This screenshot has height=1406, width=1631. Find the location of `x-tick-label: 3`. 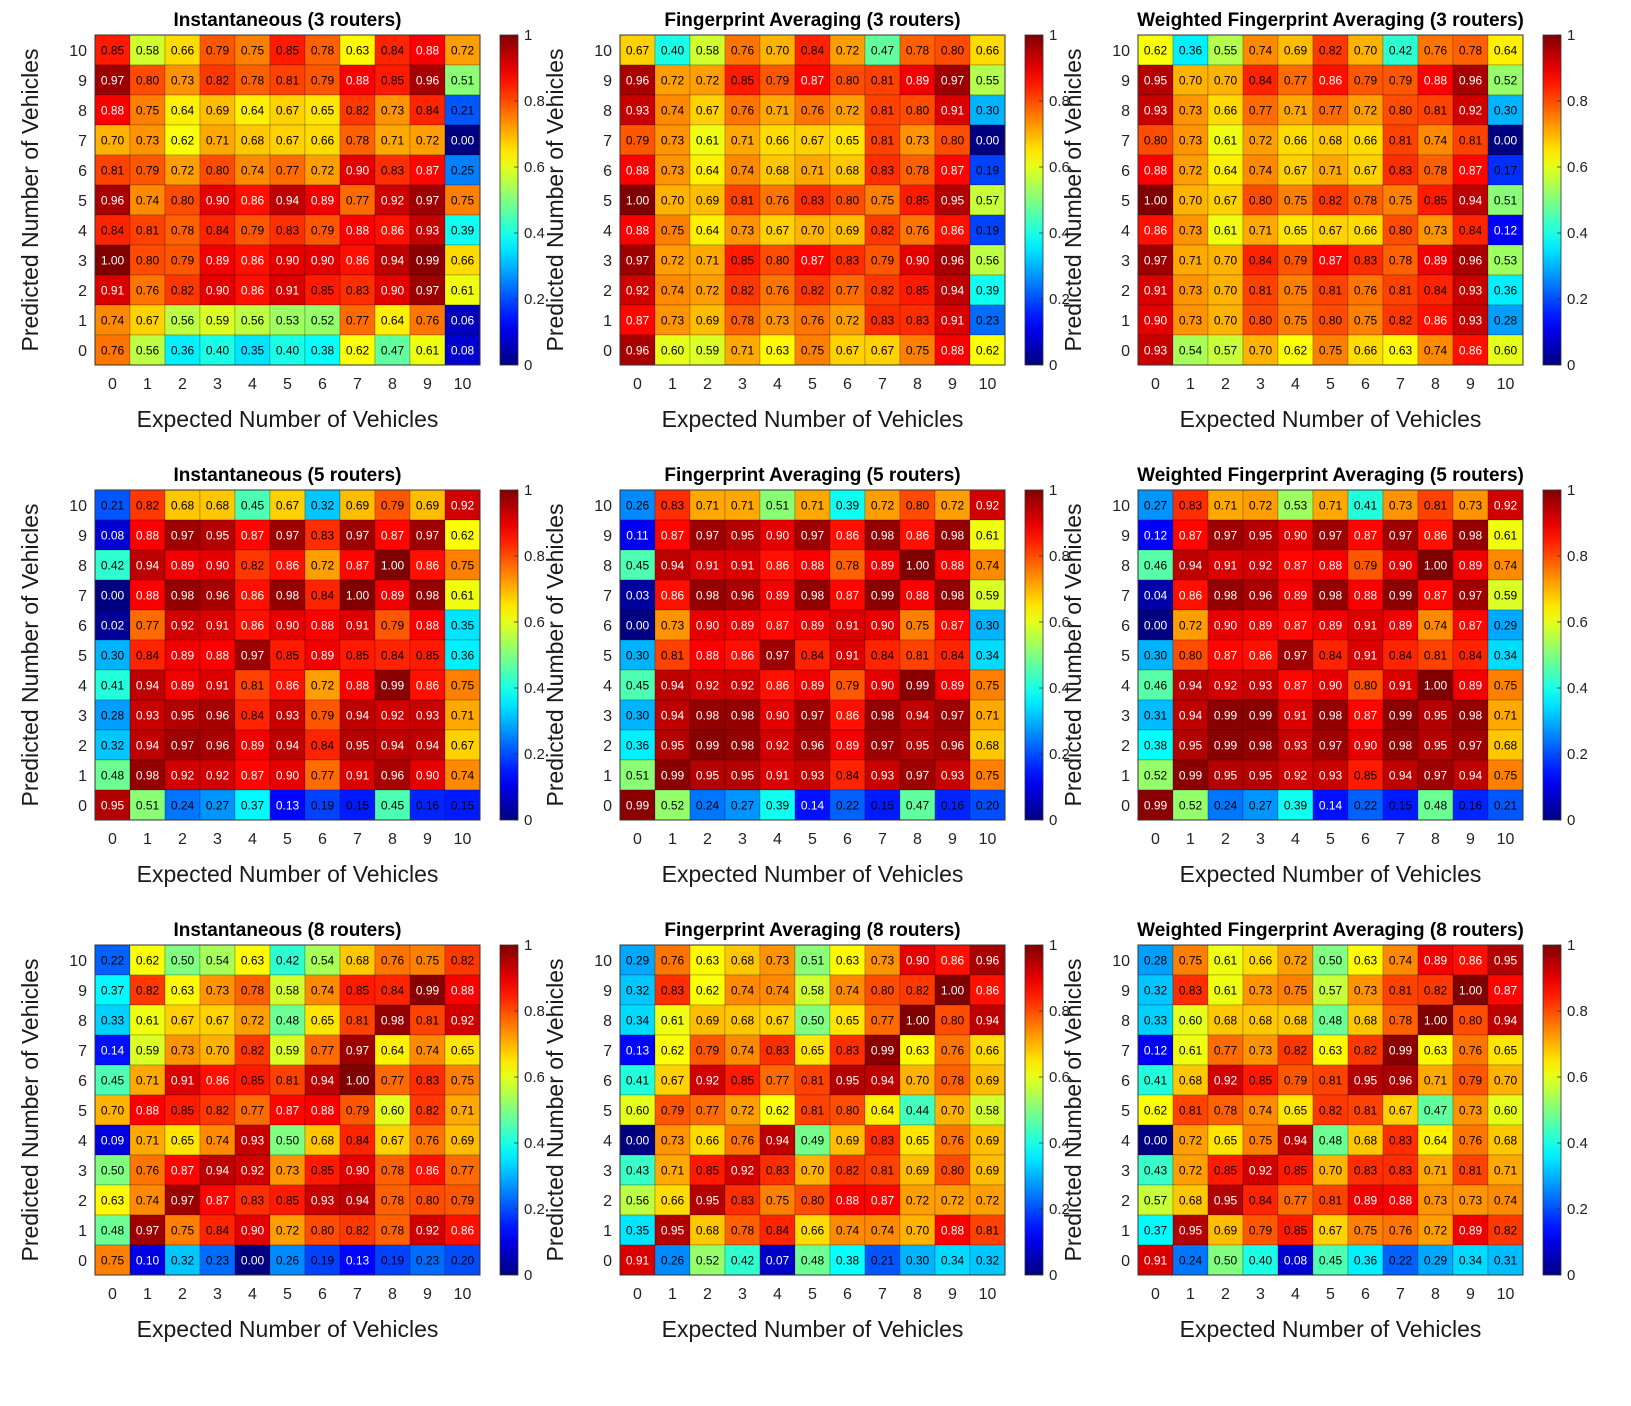

x-tick-label: 3 is located at coordinates (1260, 1294).